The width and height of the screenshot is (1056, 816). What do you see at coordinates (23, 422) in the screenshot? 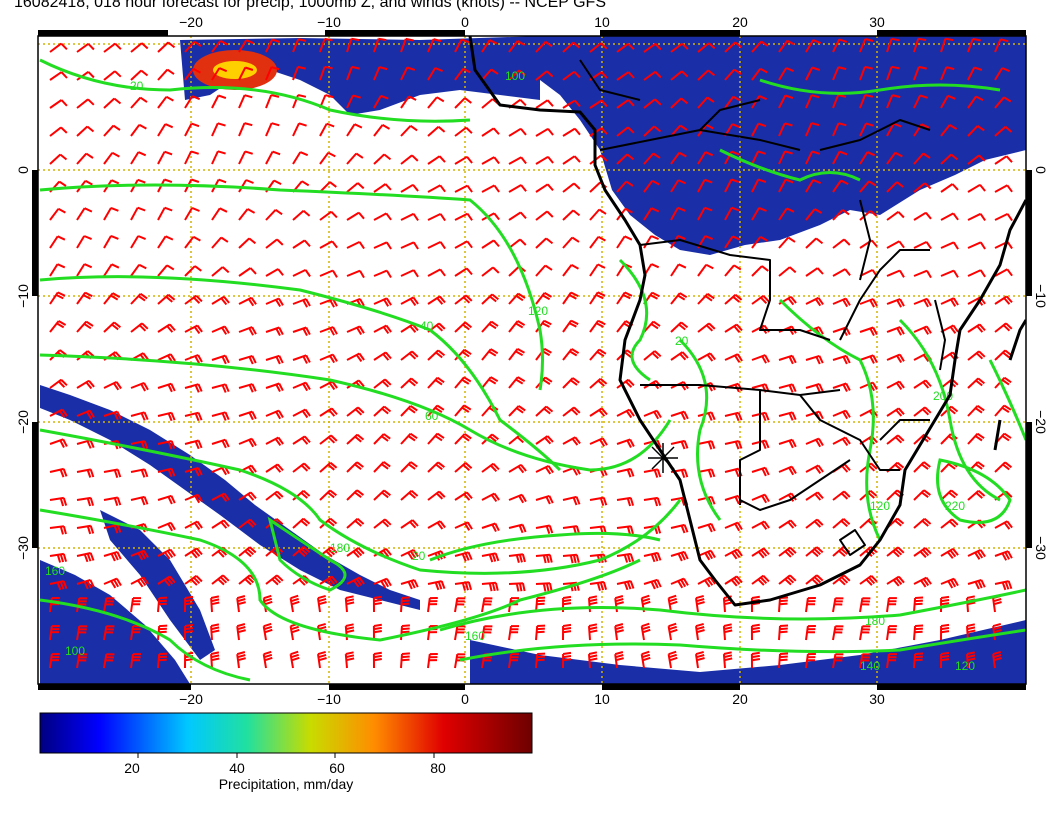
I see `lat-tick-label: −20` at bounding box center [23, 422].